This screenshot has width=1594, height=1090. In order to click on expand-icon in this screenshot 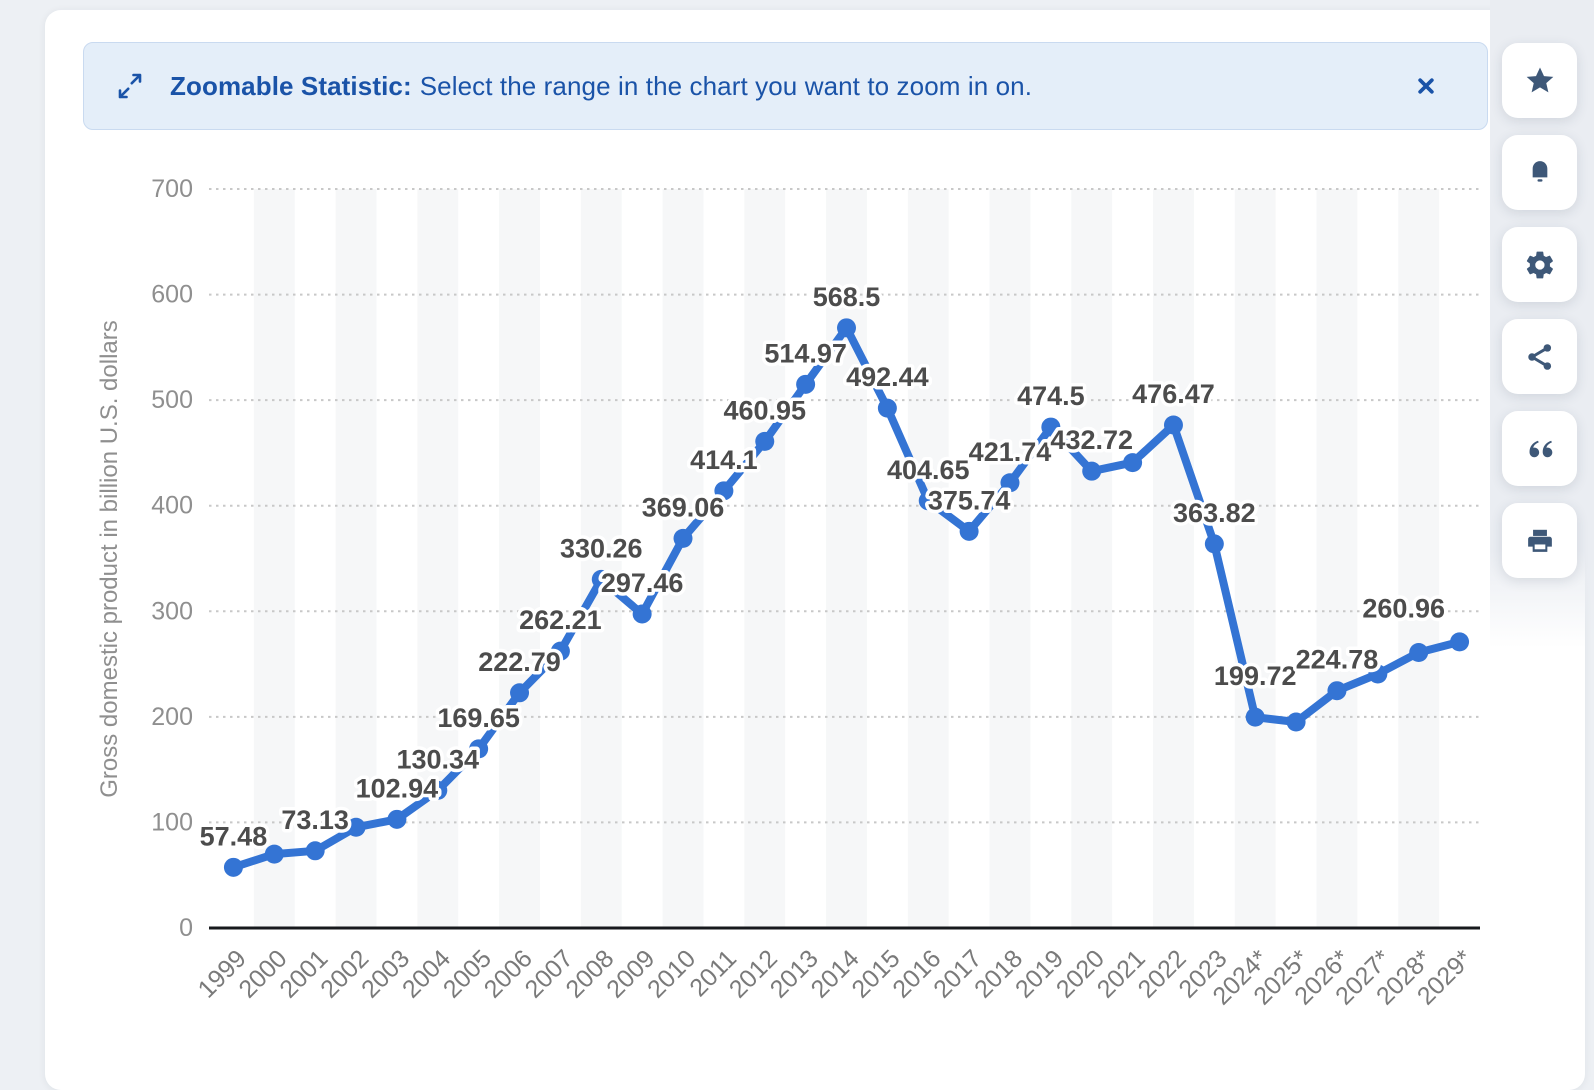, I will do `click(130, 86)`.